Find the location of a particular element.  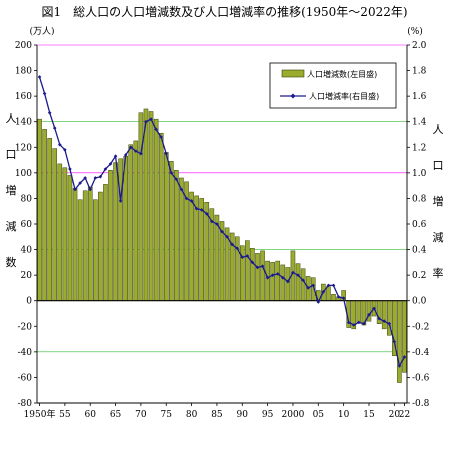

bar-1976 is located at coordinates (171, 231).